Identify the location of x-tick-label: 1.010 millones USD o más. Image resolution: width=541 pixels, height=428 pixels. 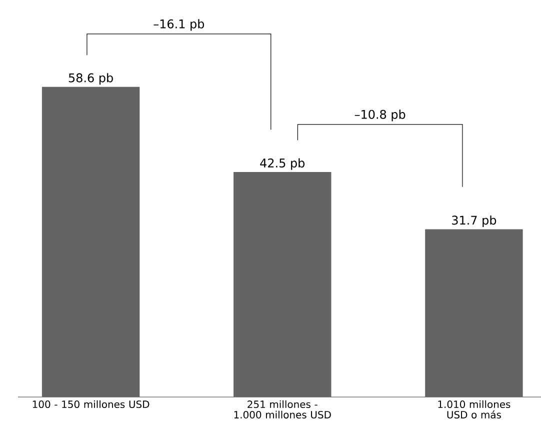
(474, 409).